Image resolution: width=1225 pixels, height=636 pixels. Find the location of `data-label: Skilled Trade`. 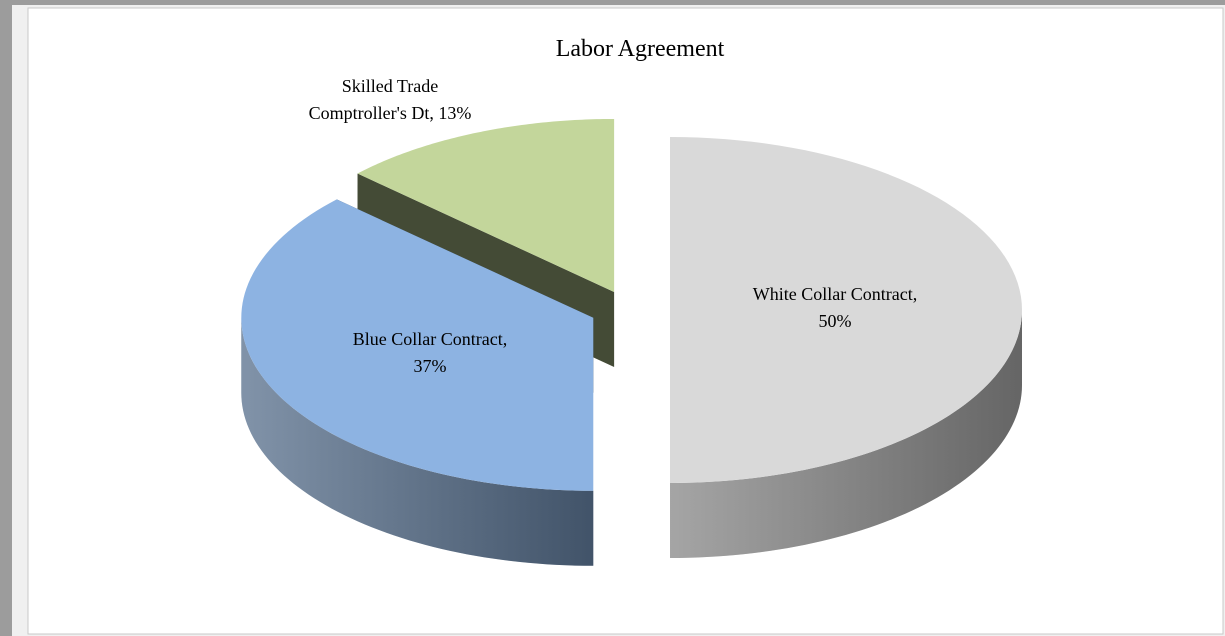

data-label: Skilled Trade is located at coordinates (390, 86).